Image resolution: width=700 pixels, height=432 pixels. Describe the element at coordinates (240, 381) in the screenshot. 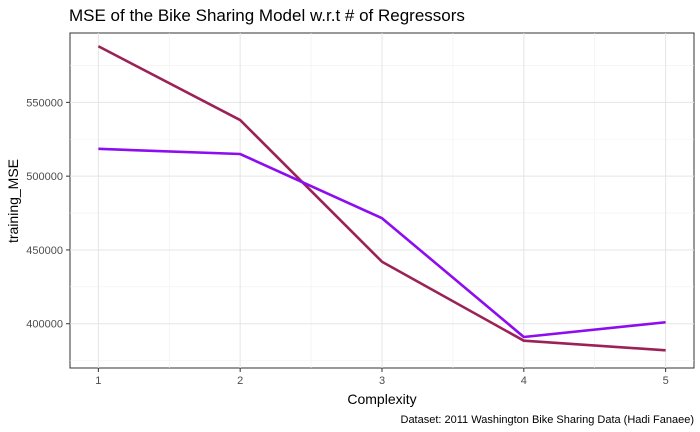

I see `x-tick-label: 2` at that location.